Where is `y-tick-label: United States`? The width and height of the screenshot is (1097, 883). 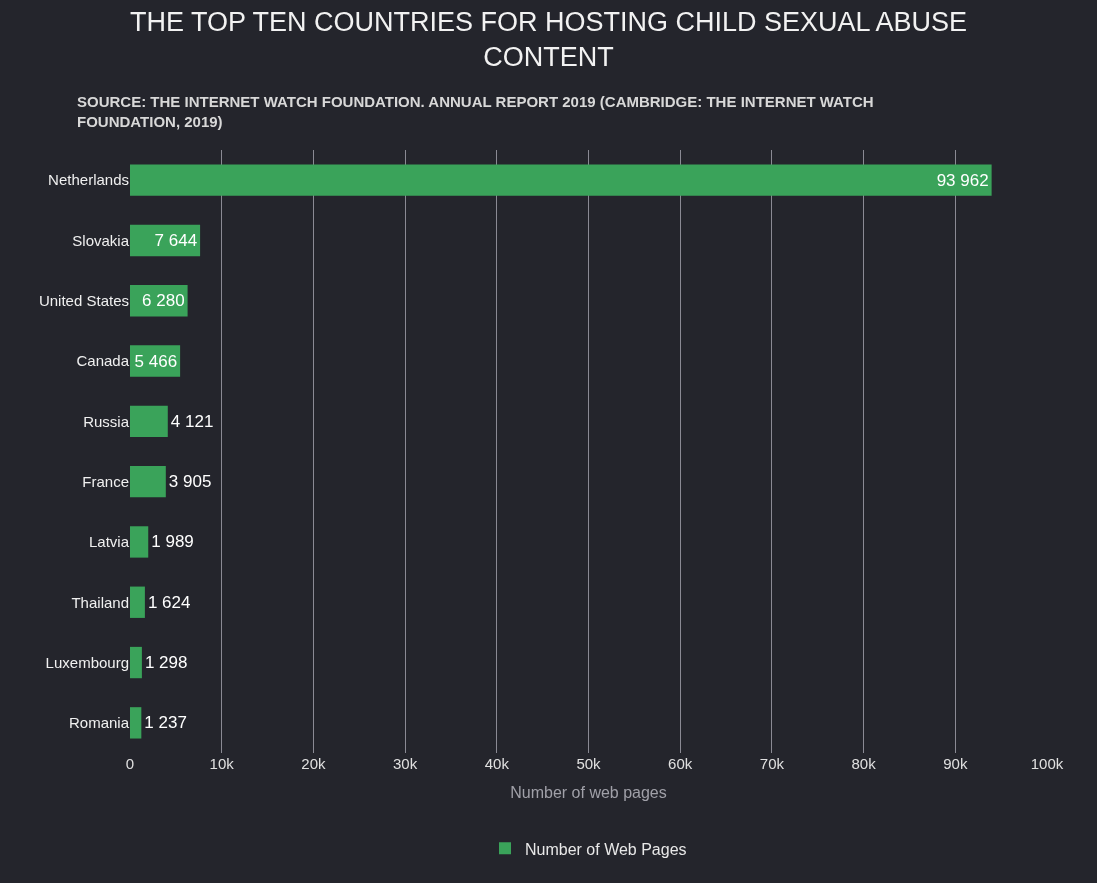
y-tick-label: United States is located at coordinates (83, 300).